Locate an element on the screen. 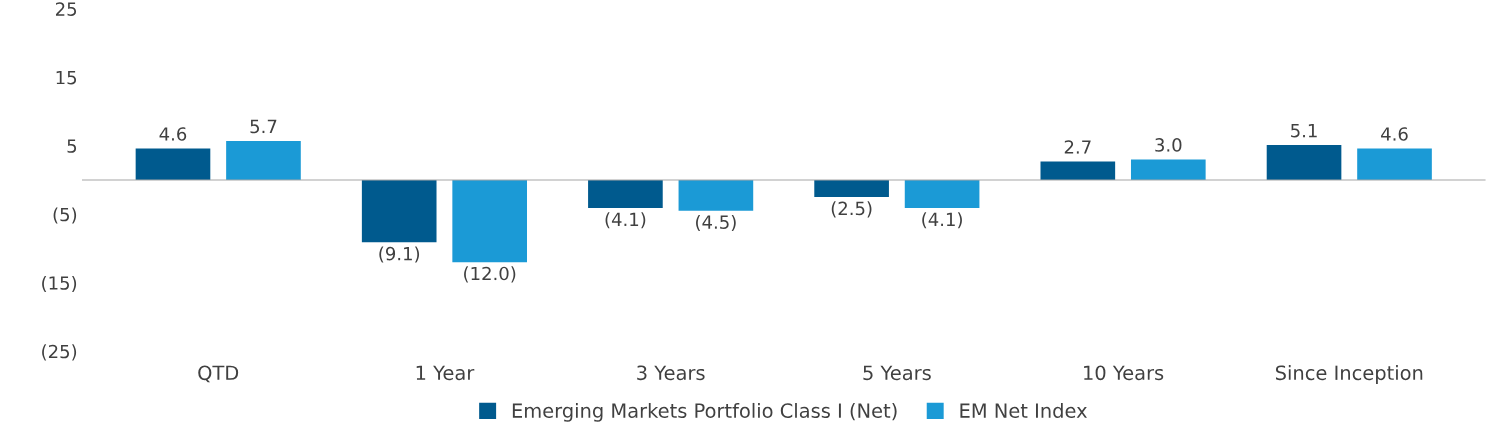 The width and height of the screenshot is (1500, 439). x-tick-label: 10 Years is located at coordinates (1124, 373).